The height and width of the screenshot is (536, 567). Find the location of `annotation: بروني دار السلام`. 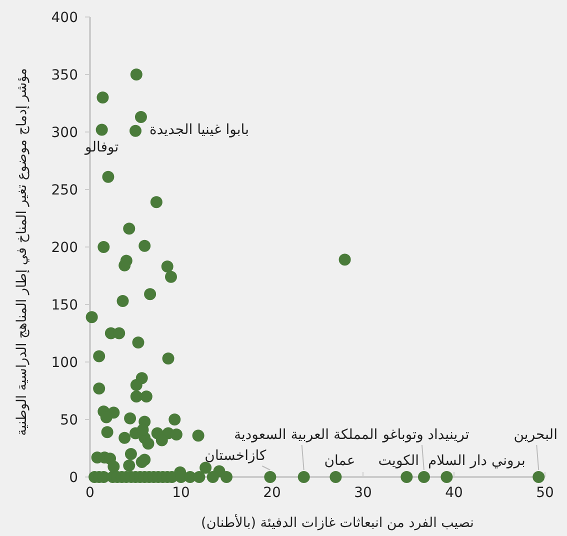

annotation: بروني دار السلام is located at coordinates (477, 461).